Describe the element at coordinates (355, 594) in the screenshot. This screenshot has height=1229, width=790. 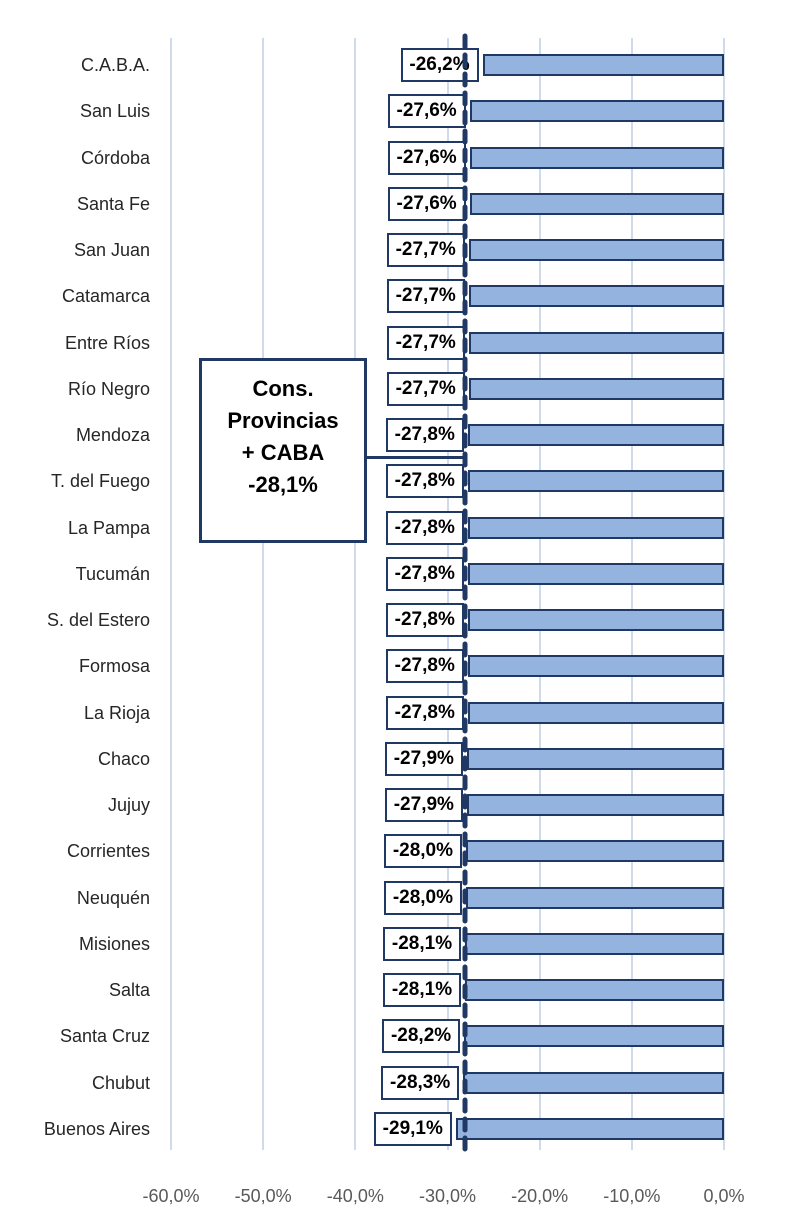
I see `gridline--40,0%` at that location.